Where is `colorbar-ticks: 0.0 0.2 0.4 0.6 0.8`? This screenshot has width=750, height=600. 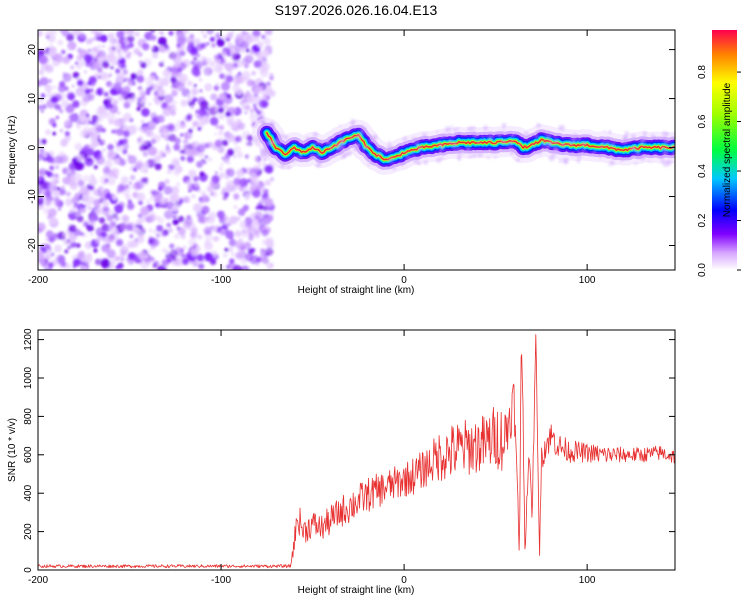 colorbar-ticks: 0.0 0.2 0.4 0.6 0.8 is located at coordinates (719, 171).